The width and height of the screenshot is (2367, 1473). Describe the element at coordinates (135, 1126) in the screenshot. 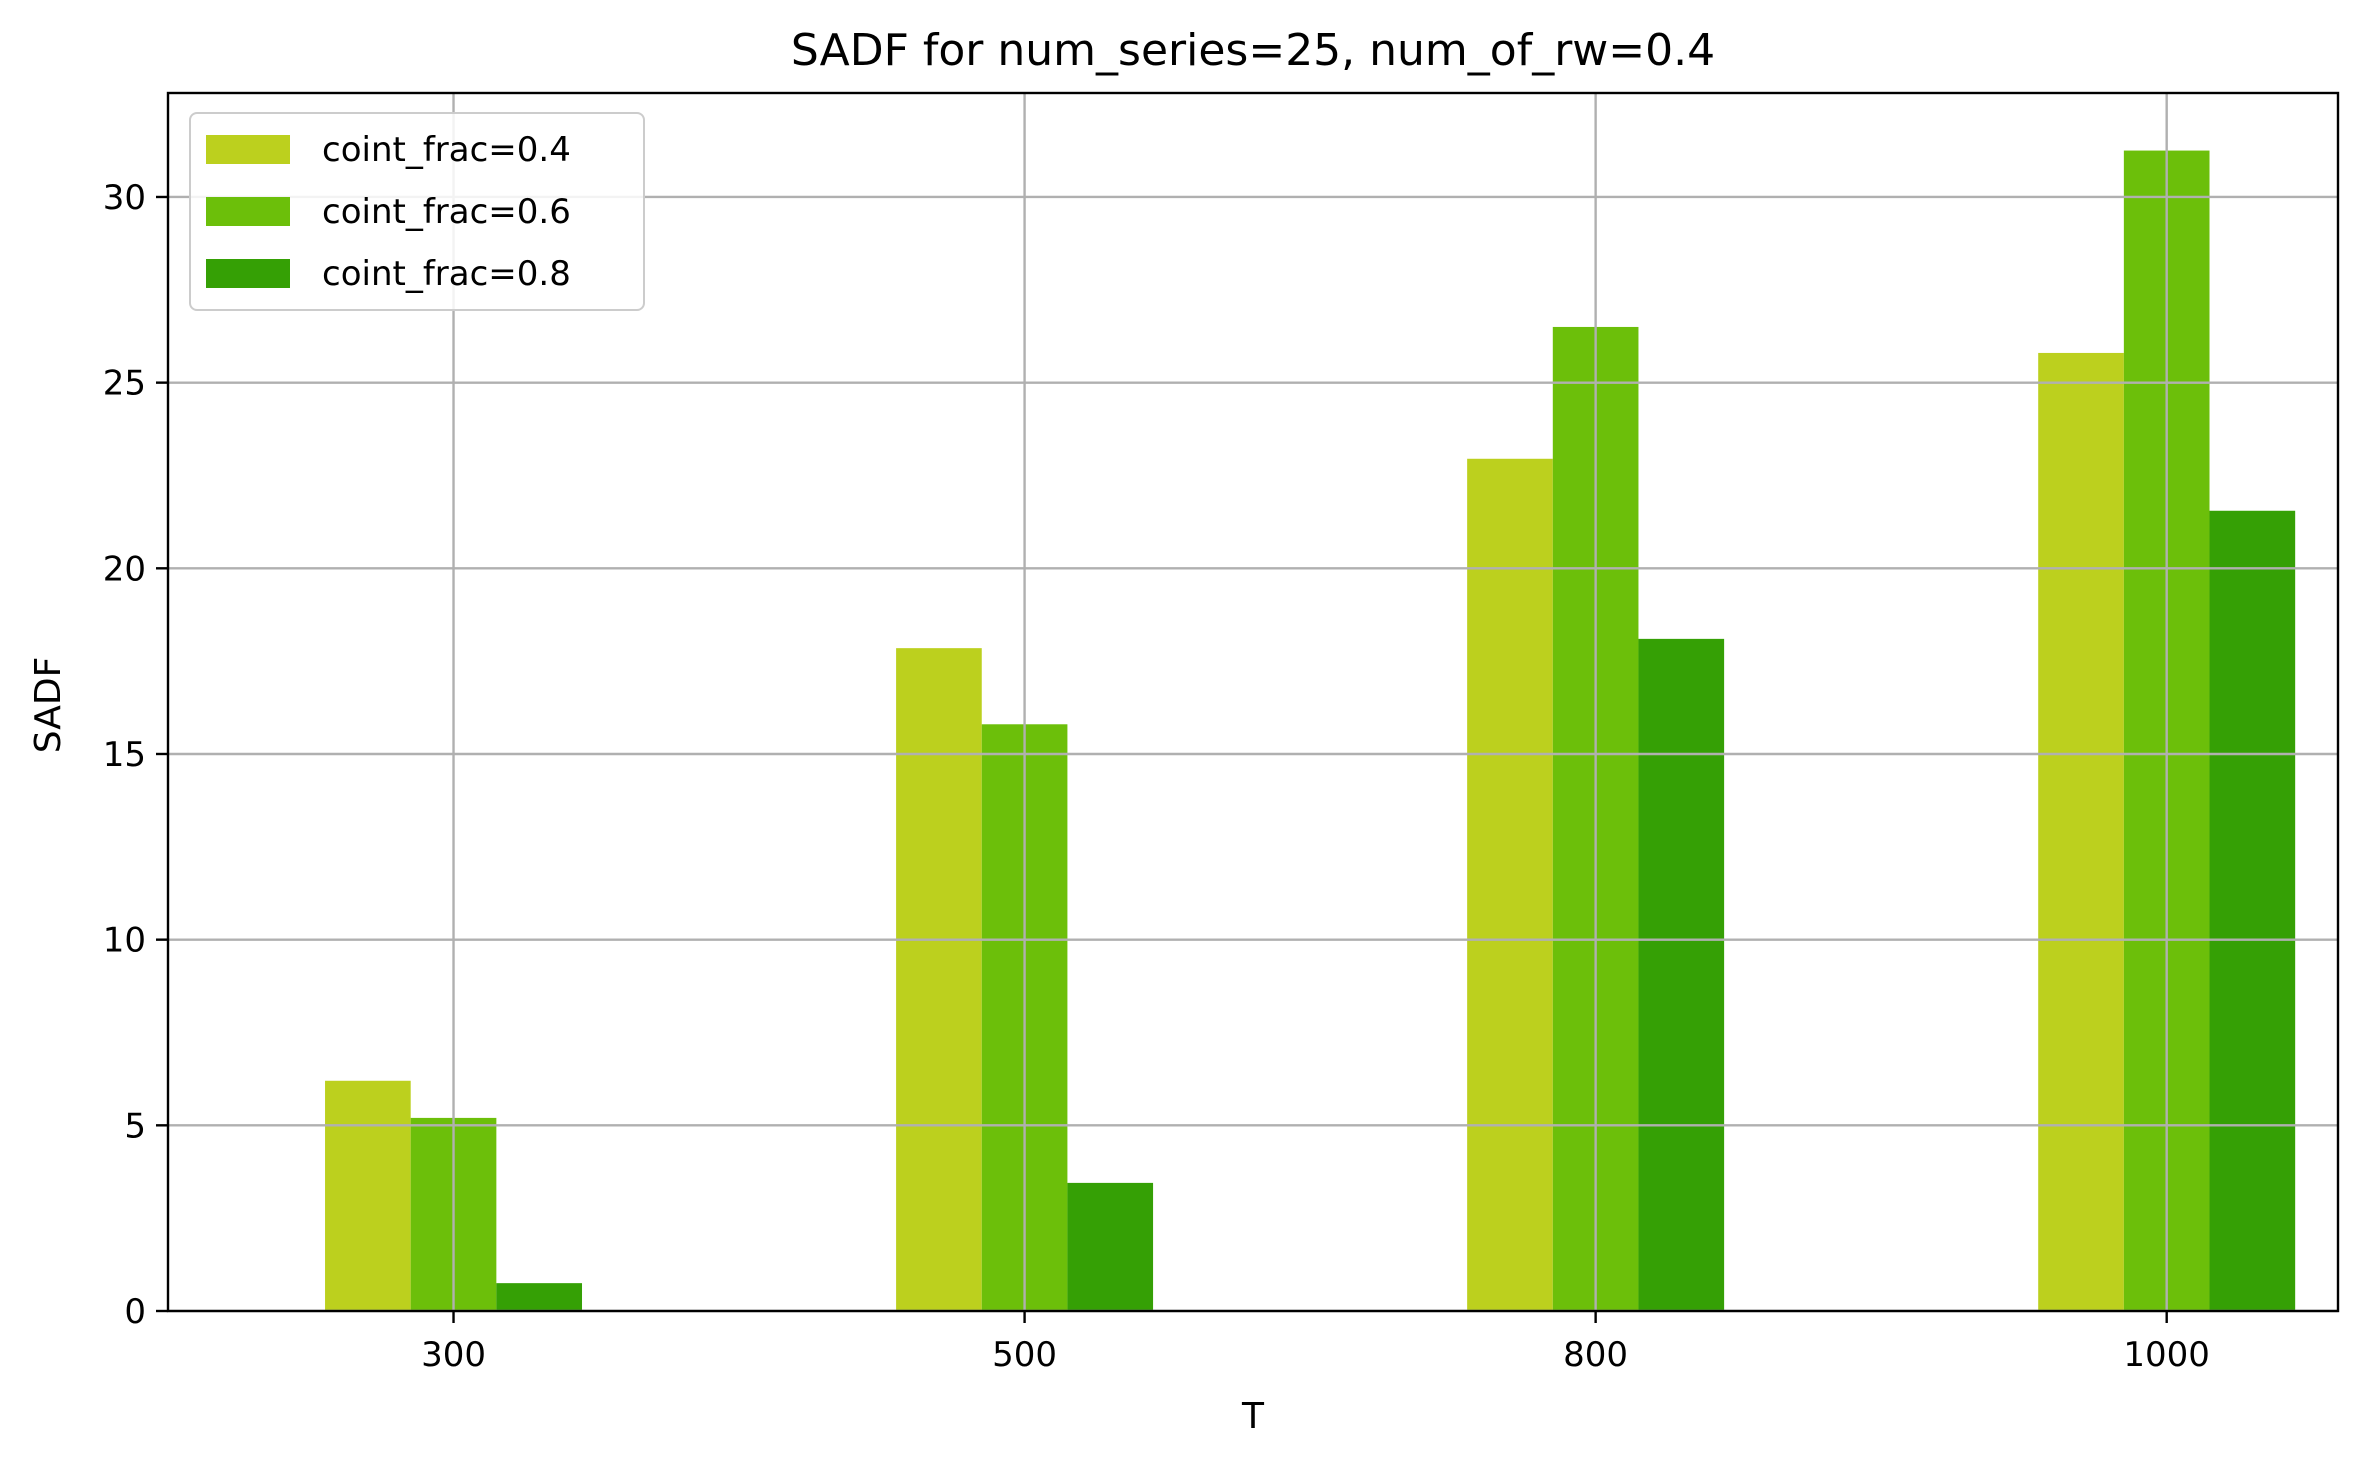

I see `y-tick-label: 5` at that location.